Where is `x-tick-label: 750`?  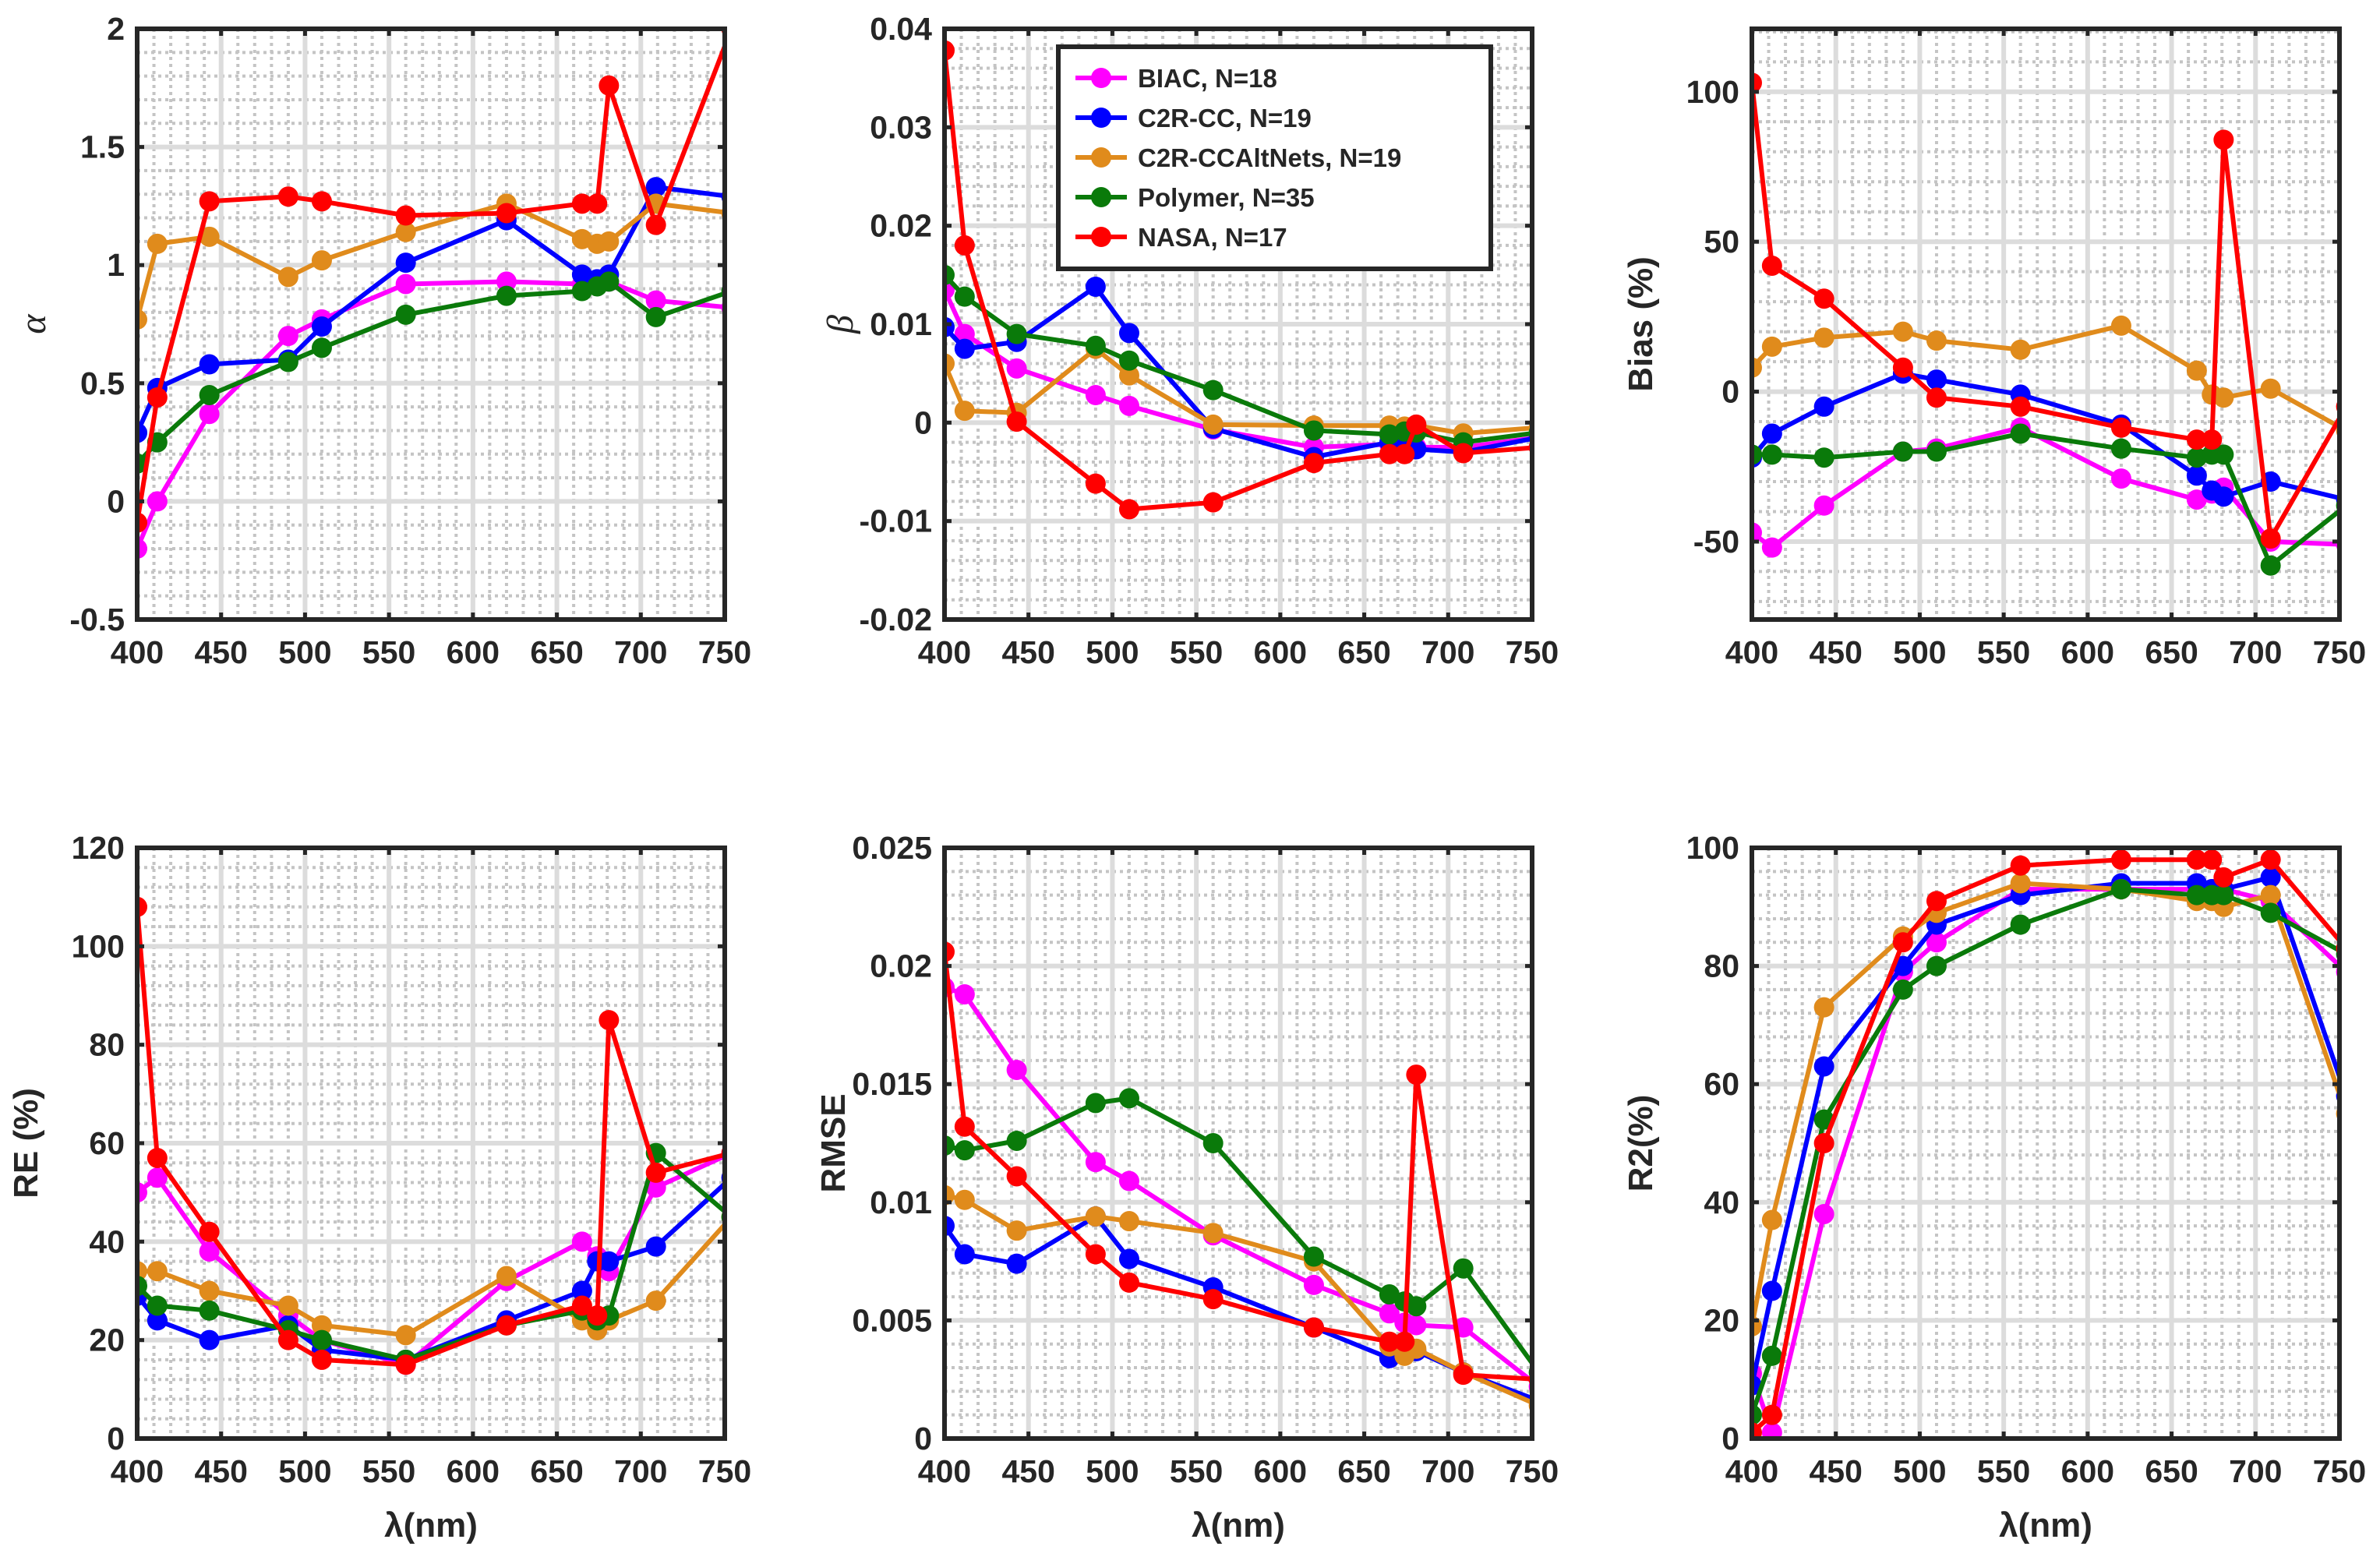 x-tick-label: 750 is located at coordinates (1533, 652).